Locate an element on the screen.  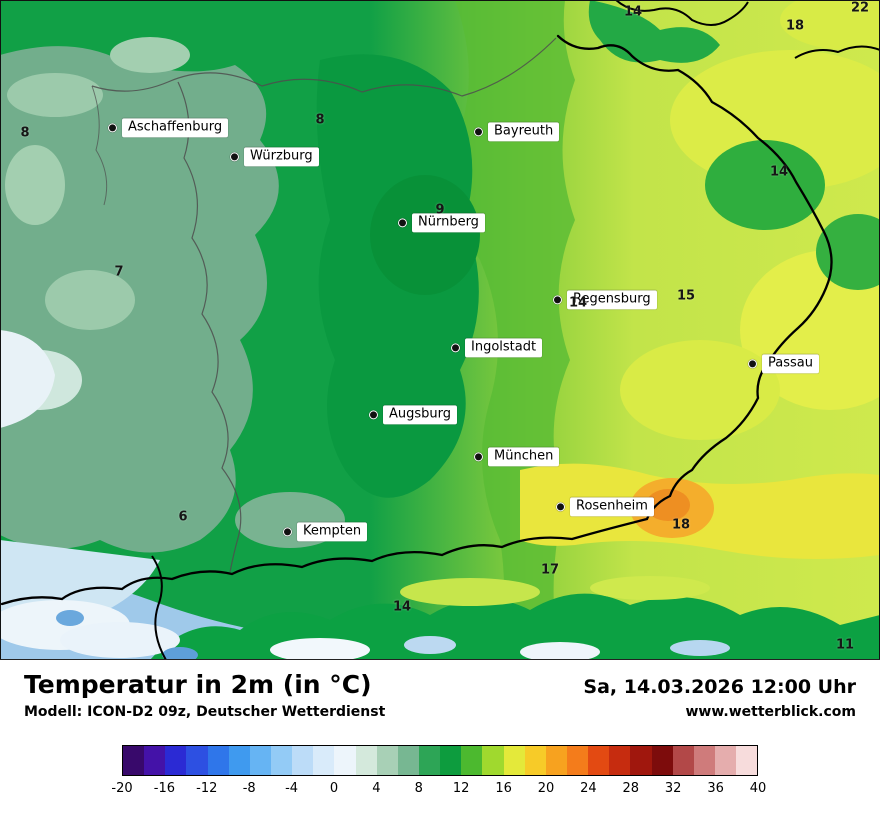
legend-tick-label: 8 is located at coordinates (418, 788).